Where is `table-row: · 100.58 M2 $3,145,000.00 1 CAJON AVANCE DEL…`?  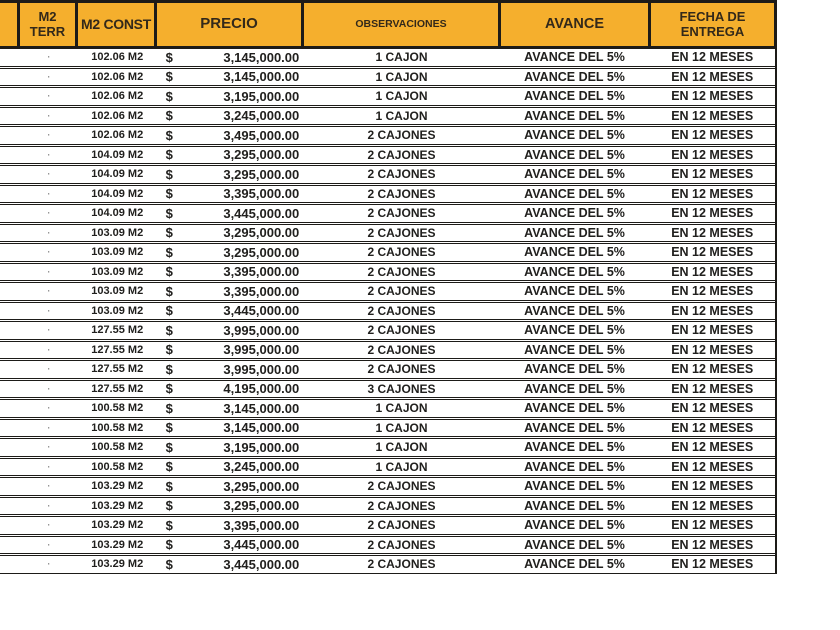
table-row: · 100.58 M2 $3,145,000.00 1 CAJON AVANCE DEL… is located at coordinates (387, 427).